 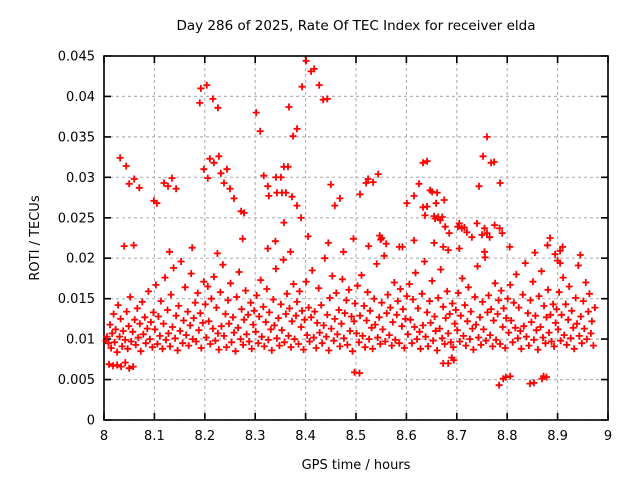 What do you see at coordinates (305, 436) in the screenshot?
I see `x-tick-label: 8.4` at bounding box center [305, 436].